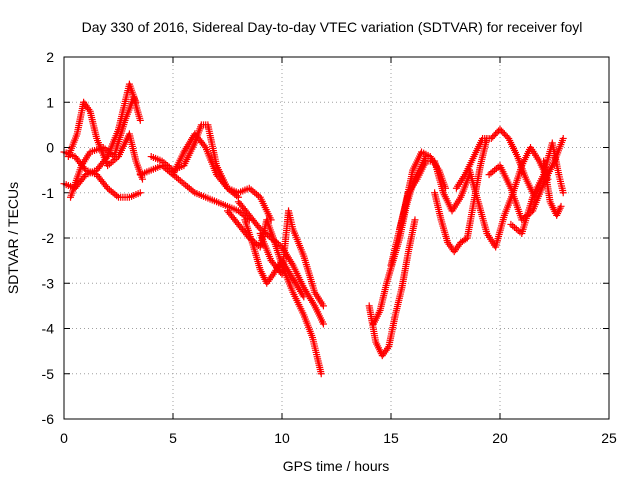 This screenshot has height=480, width=640. Describe the element at coordinates (282, 438) in the screenshot. I see `x-tick-label: 10` at that location.